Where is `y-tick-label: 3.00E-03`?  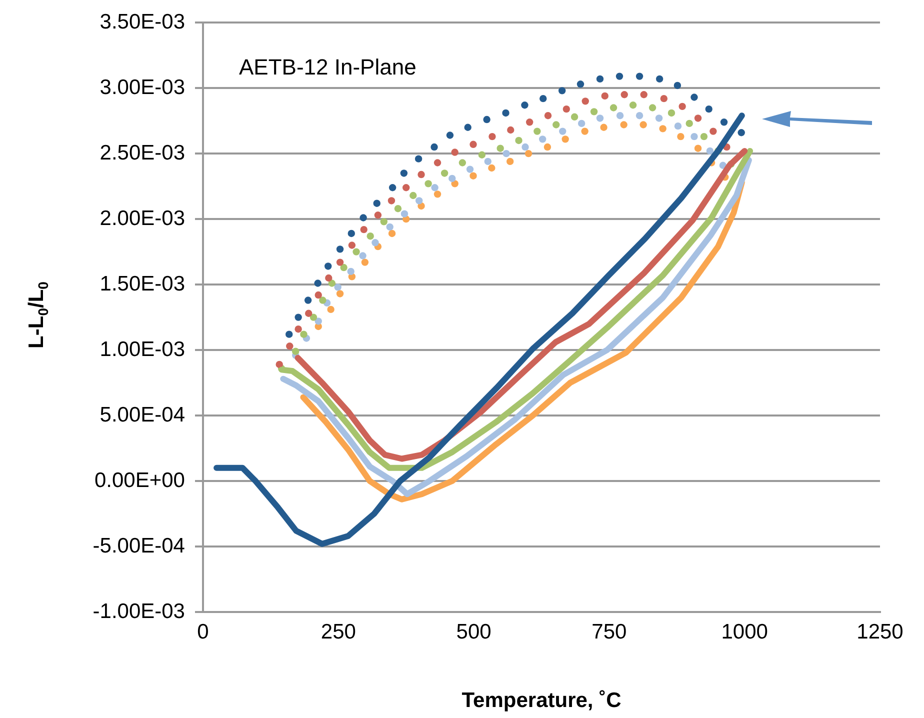
y-tick-label: 3.00E-03 is located at coordinates (142, 87).